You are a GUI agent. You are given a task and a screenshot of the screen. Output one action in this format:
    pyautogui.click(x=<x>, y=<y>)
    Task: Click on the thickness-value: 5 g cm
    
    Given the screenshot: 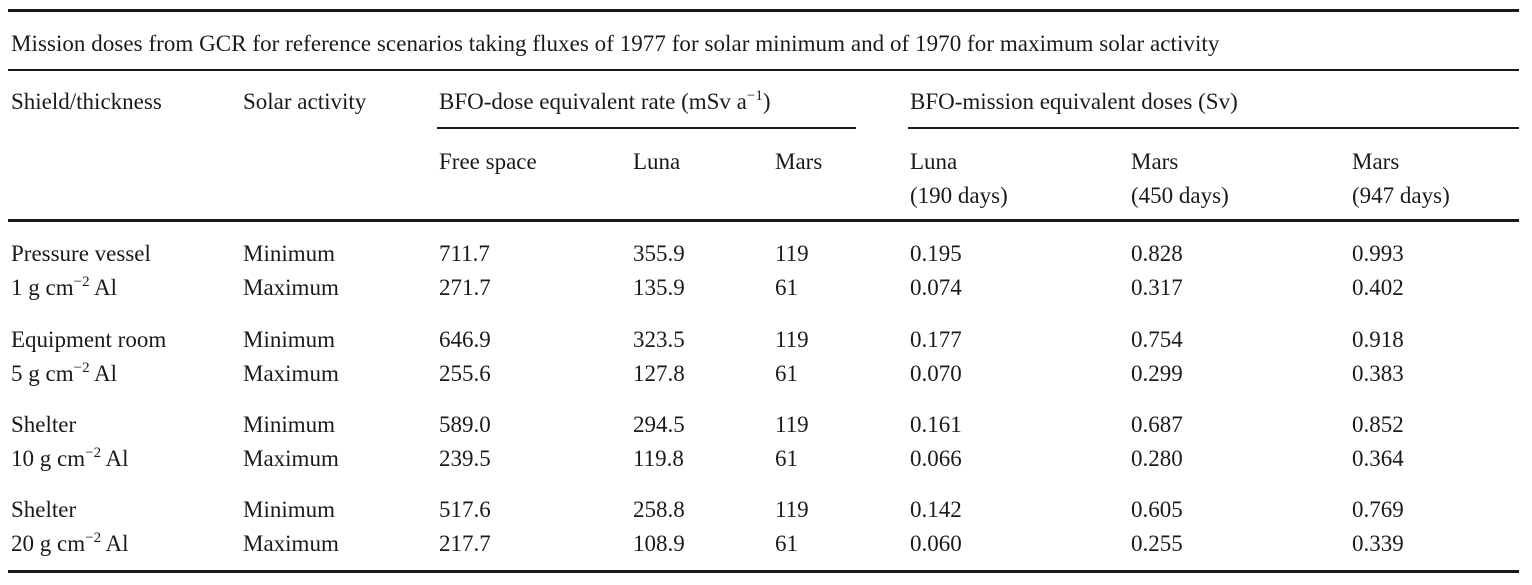 What is the action you would take?
    pyautogui.click(x=42, y=373)
    